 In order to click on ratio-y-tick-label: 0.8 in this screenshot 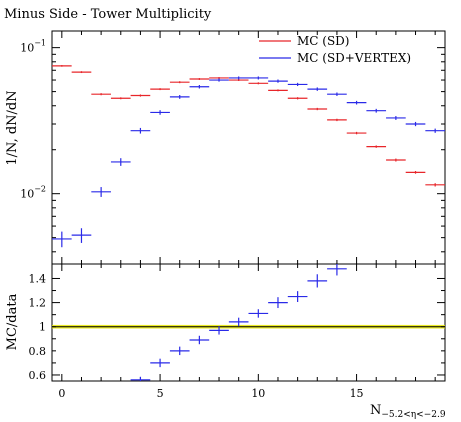, I will do `click(38, 351)`.